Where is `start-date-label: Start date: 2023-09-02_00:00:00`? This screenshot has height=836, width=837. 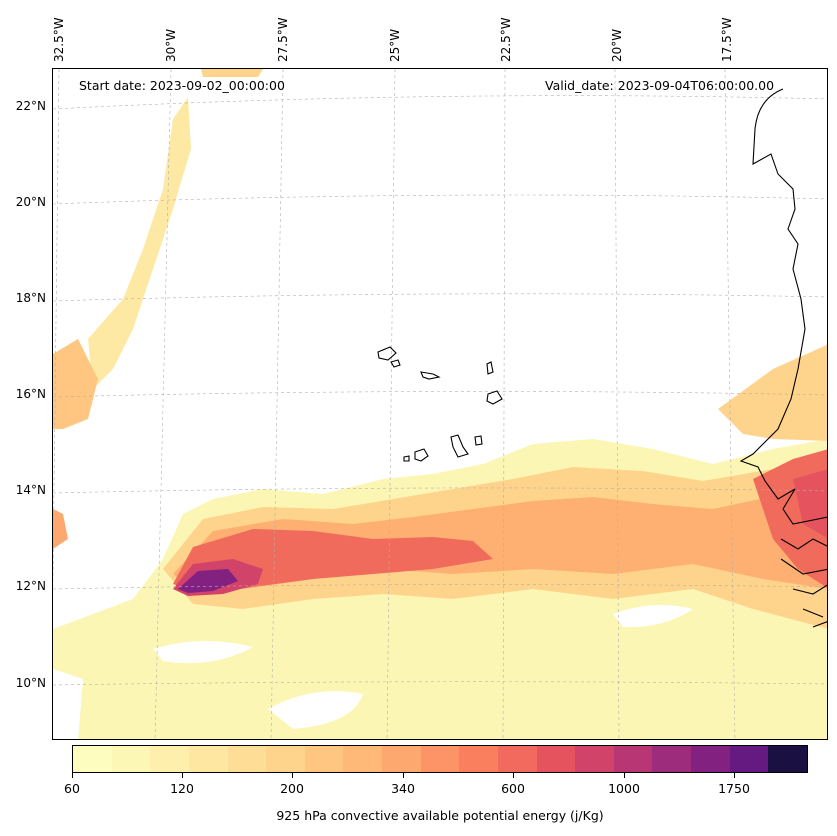 start-date-label: Start date: 2023-09-02_00:00:00 is located at coordinates (182, 85).